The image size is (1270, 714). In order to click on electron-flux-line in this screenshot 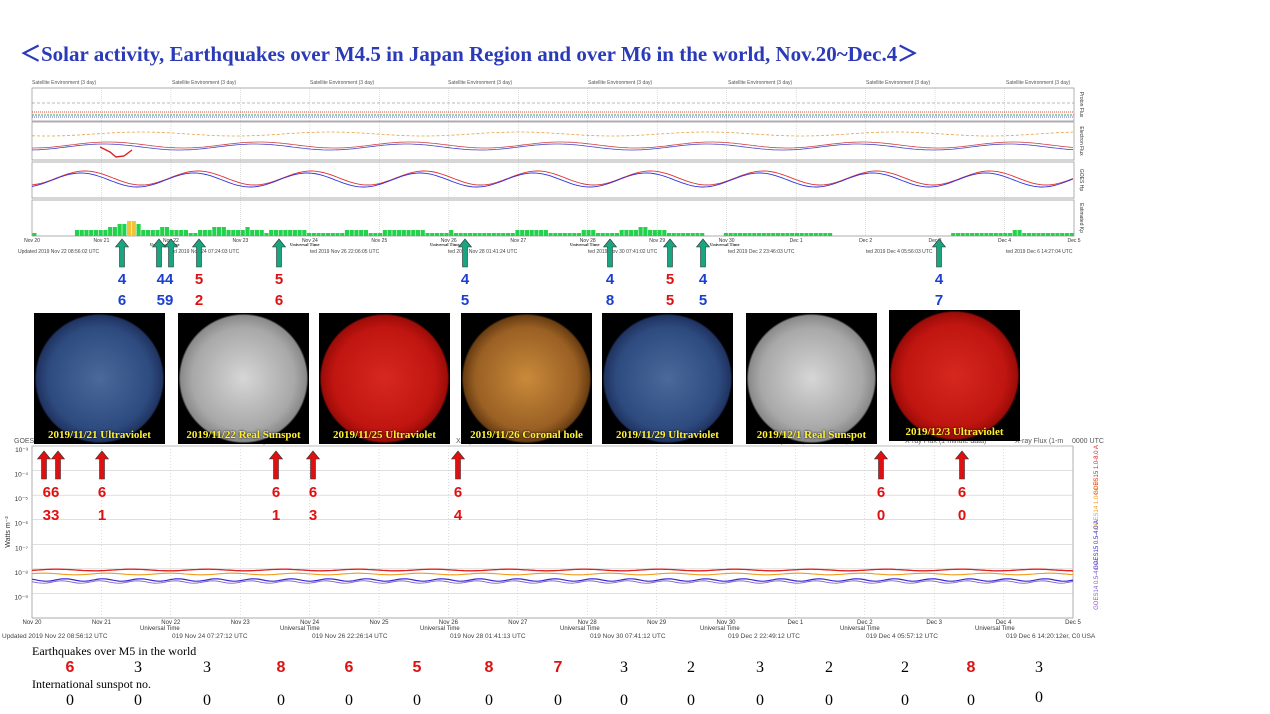, I will do `click(553, 134)`.